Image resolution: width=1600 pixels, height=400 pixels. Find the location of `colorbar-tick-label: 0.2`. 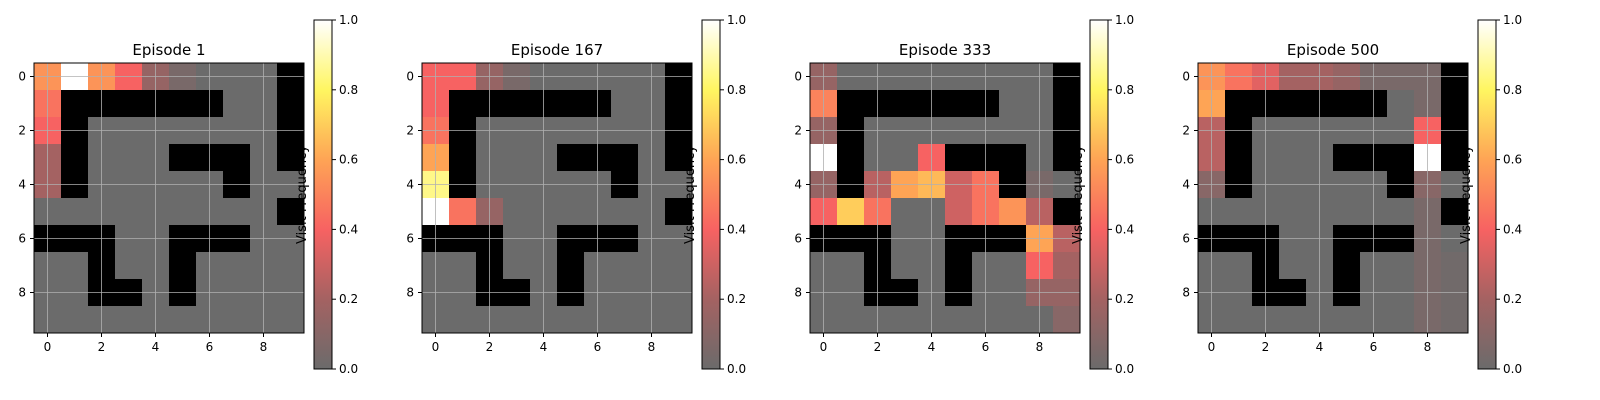

colorbar-tick-label: 0.2 is located at coordinates (736, 299).